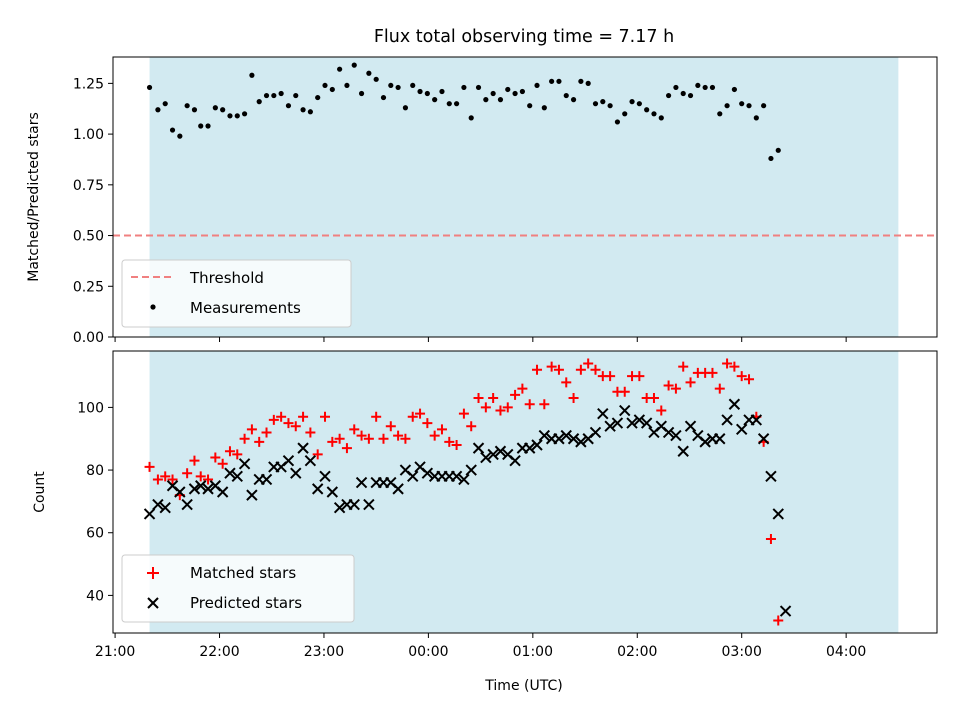  Describe the element at coordinates (324, 652) in the screenshot. I see `x-tick-label: 23:00` at that location.